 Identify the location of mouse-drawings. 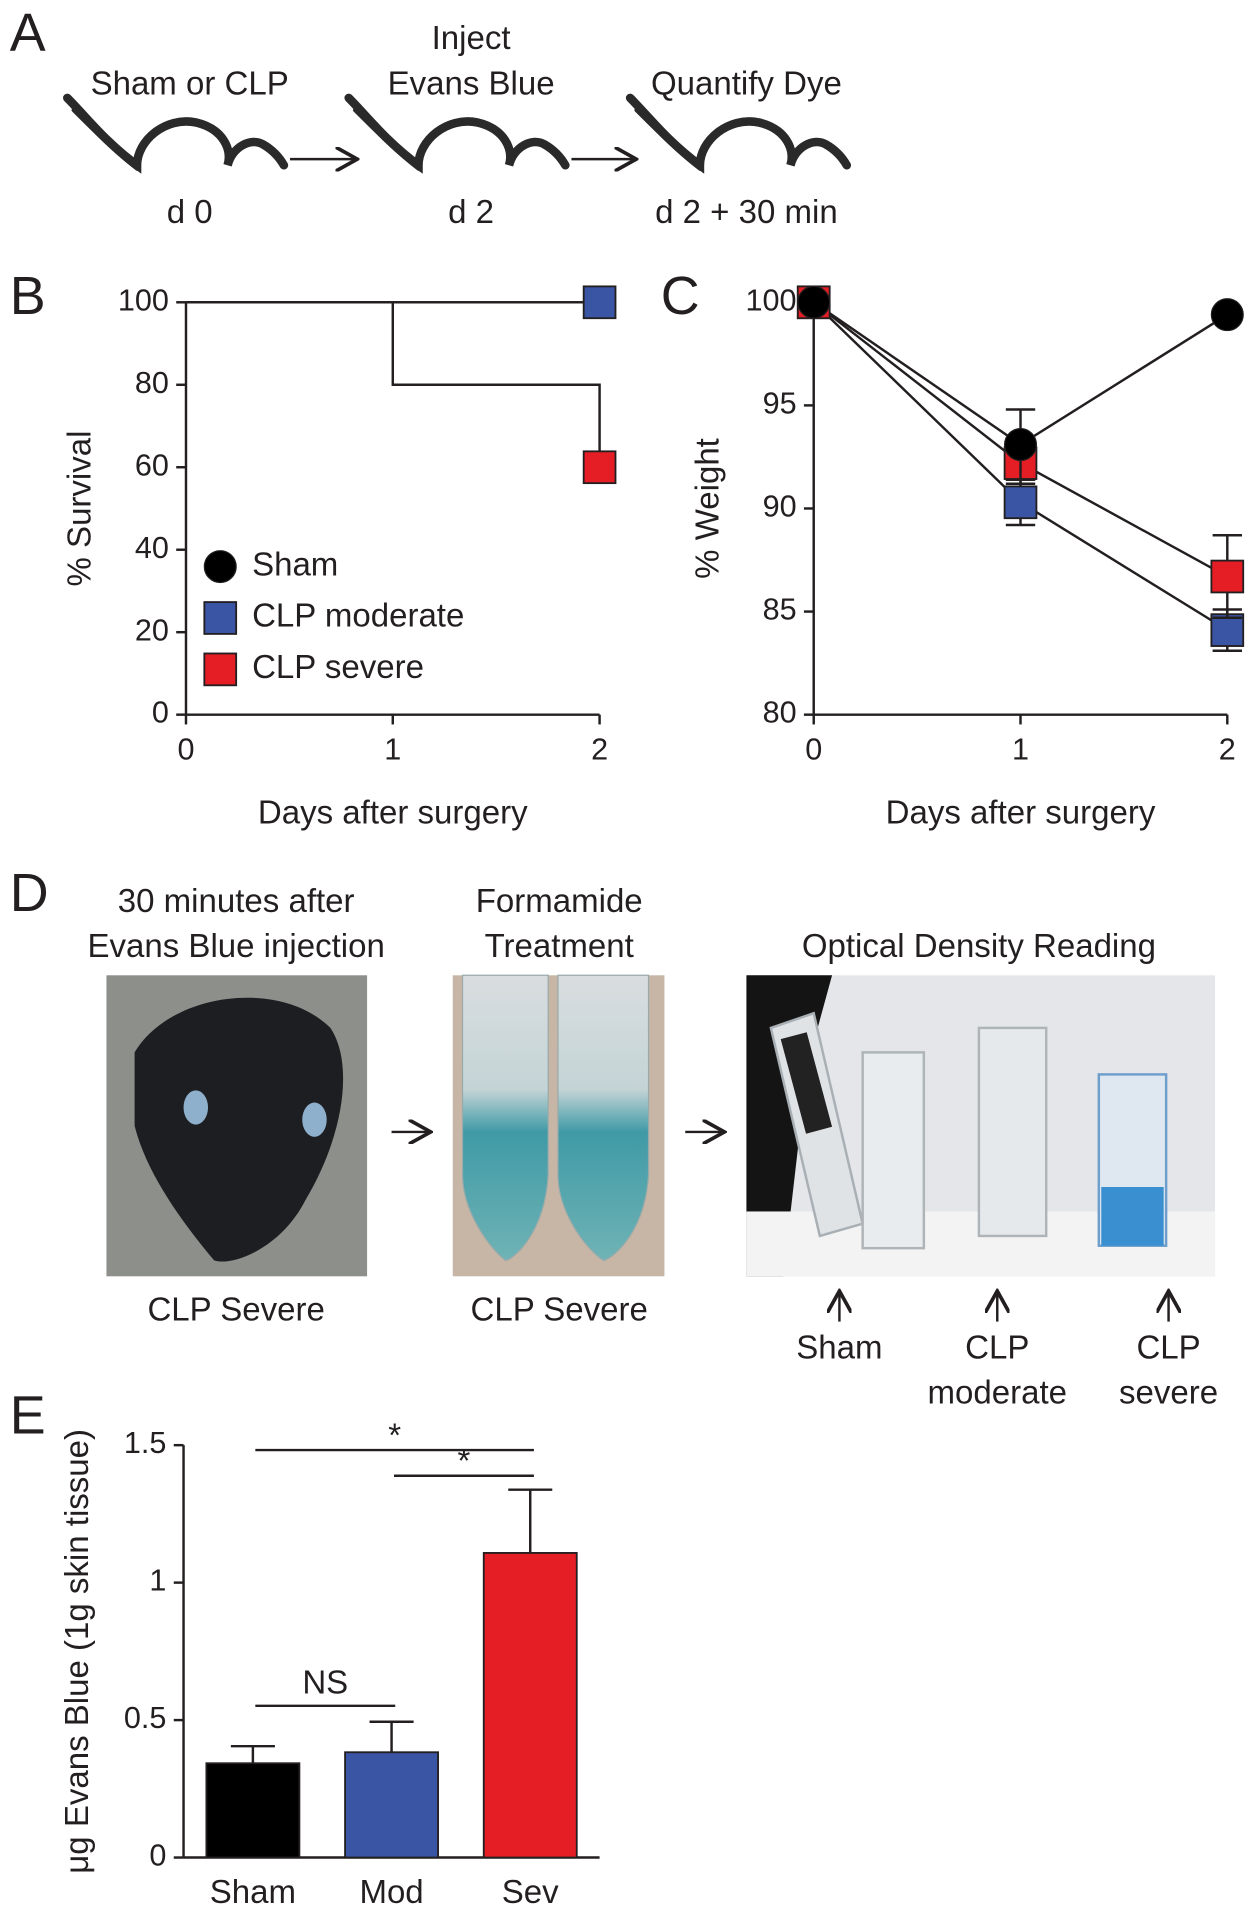
(454, 136).